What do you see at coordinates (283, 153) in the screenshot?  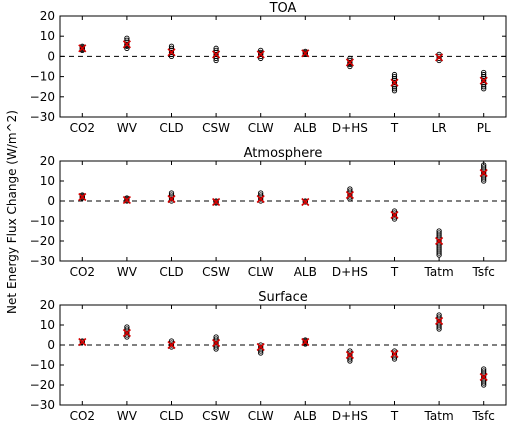 I see `panel-title: Atmosphere` at bounding box center [283, 153].